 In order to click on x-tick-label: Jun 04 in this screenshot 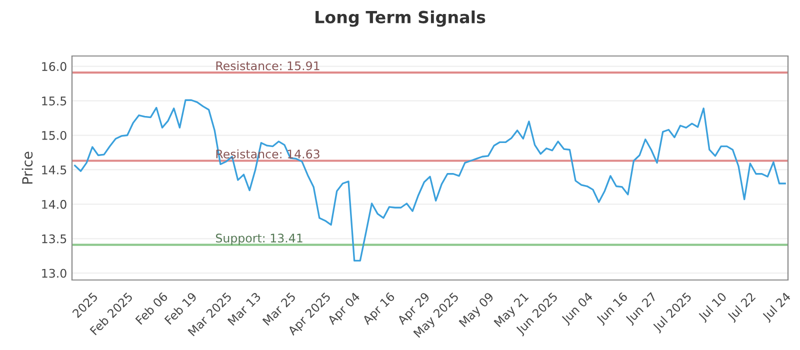, I will do `click(577, 309)`.